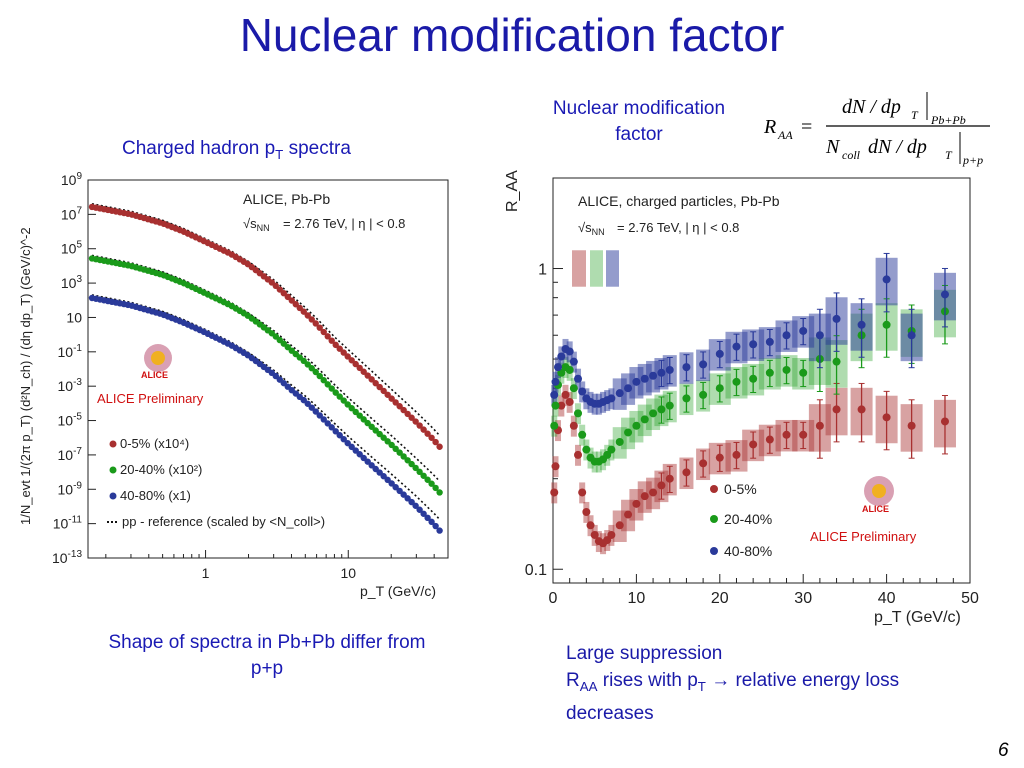 This screenshot has height=768, width=1024. Describe the element at coordinates (113, 444) in the screenshot. I see `left-legend-marker` at that location.